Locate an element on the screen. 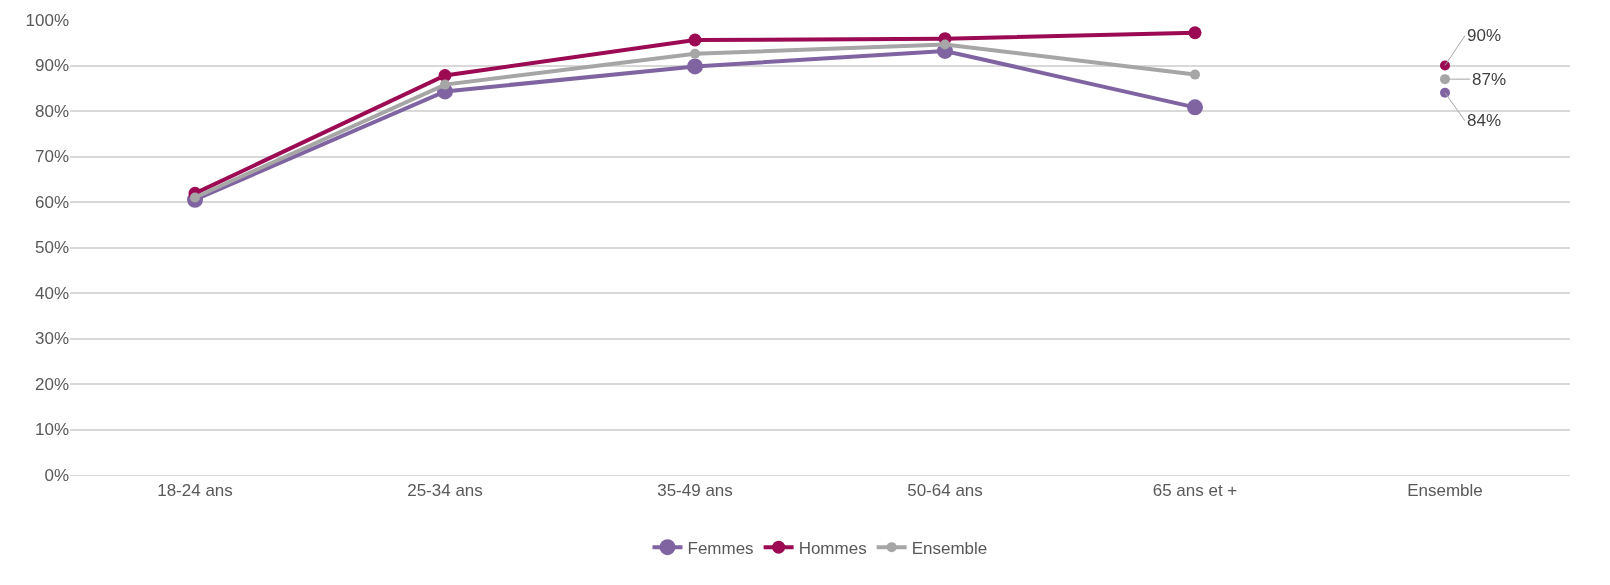  y-tick-label: 90% is located at coordinates (51, 66).